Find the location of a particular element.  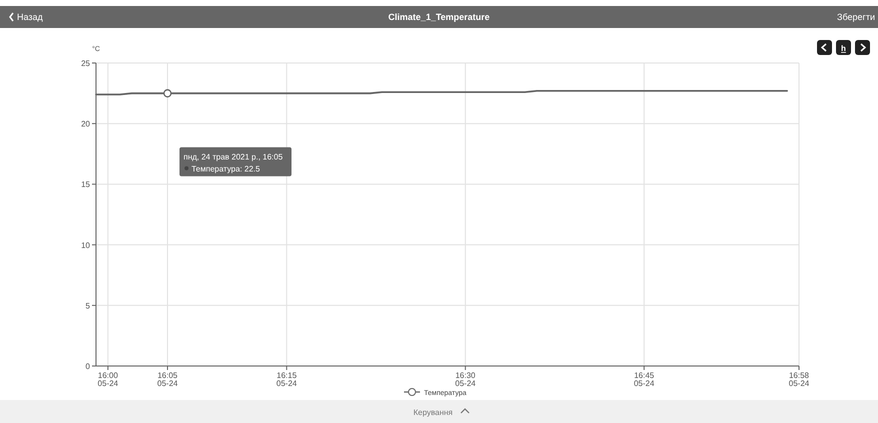

x-tick-label: 16:45 05-24 is located at coordinates (644, 379).